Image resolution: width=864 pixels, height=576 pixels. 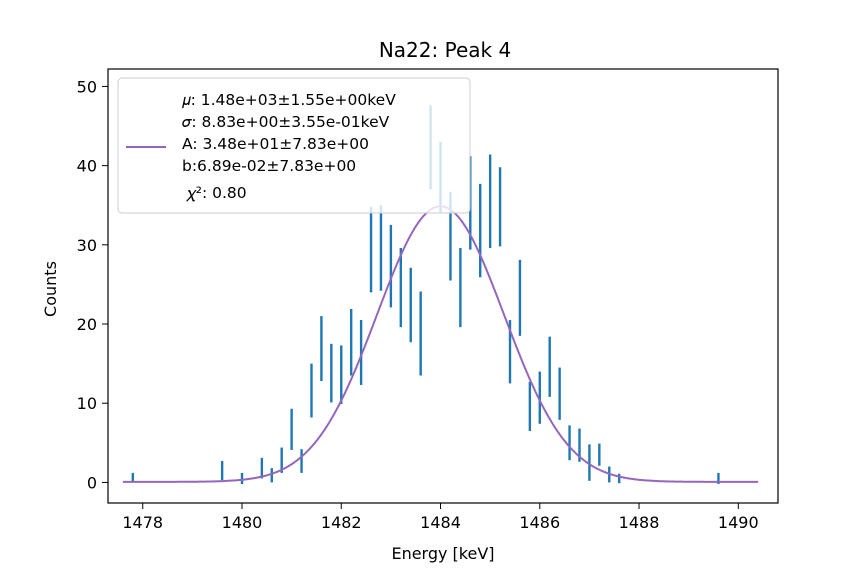 What do you see at coordinates (214, 193) in the screenshot?
I see `legend-chi2: 𝜒²: 0.80` at bounding box center [214, 193].